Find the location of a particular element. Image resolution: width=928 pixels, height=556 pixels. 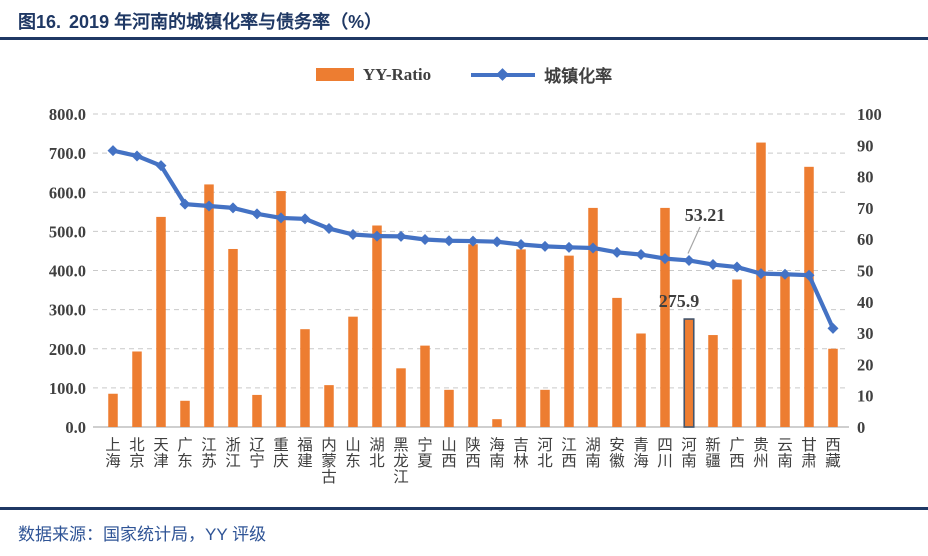

x-axis-label: 西藏 is located at coordinates (833, 453).